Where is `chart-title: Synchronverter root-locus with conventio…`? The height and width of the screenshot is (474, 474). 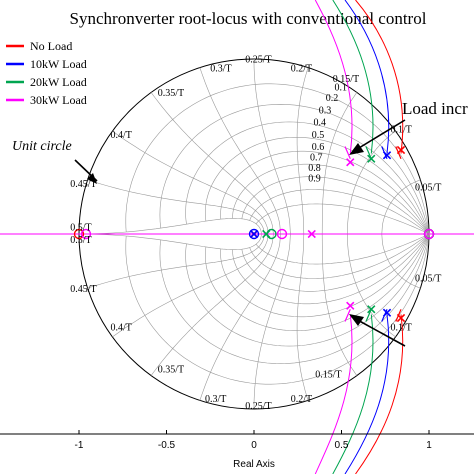 chart-title: Synchronverter root-locus with conventio… is located at coordinates (248, 18).